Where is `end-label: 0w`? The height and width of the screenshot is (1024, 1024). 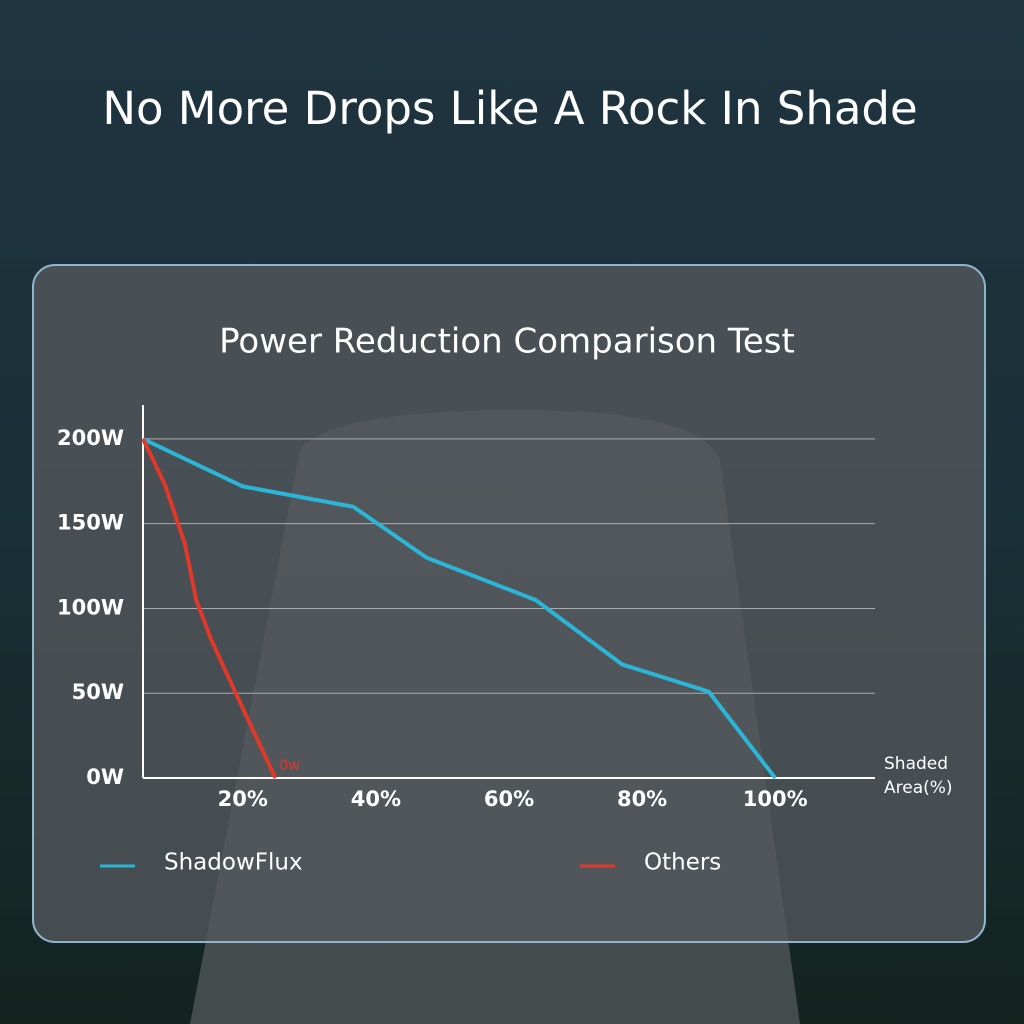 end-label: 0w is located at coordinates (289, 766).